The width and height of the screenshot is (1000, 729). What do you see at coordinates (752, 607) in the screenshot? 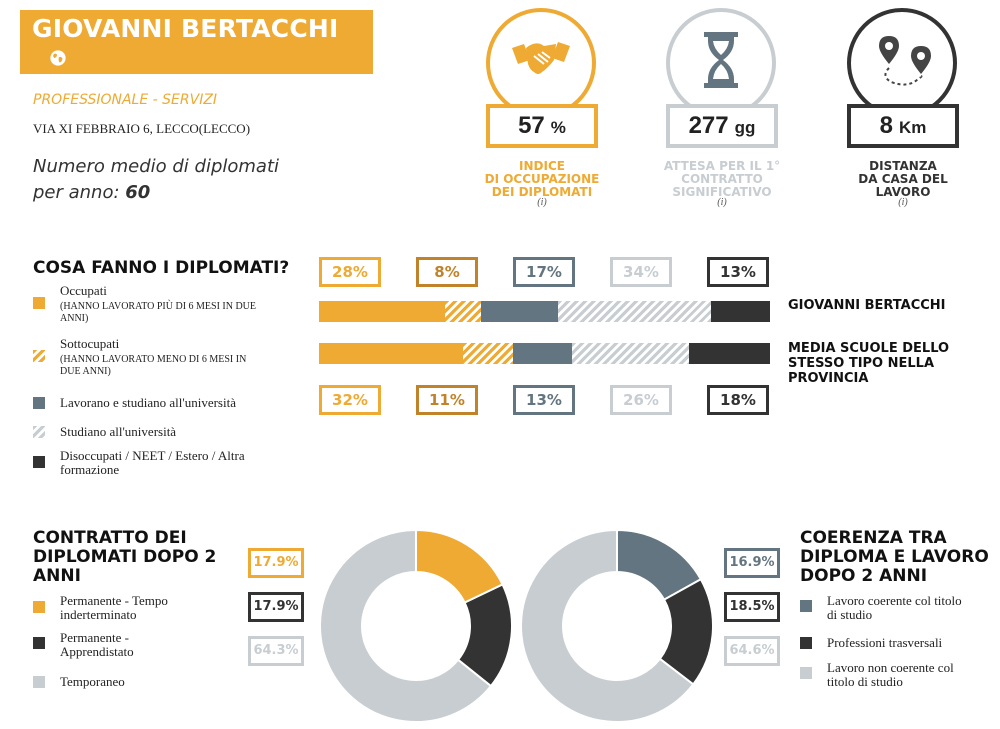
I see `pct-label-professioni-trasversali: 18.5%` at bounding box center [752, 607].